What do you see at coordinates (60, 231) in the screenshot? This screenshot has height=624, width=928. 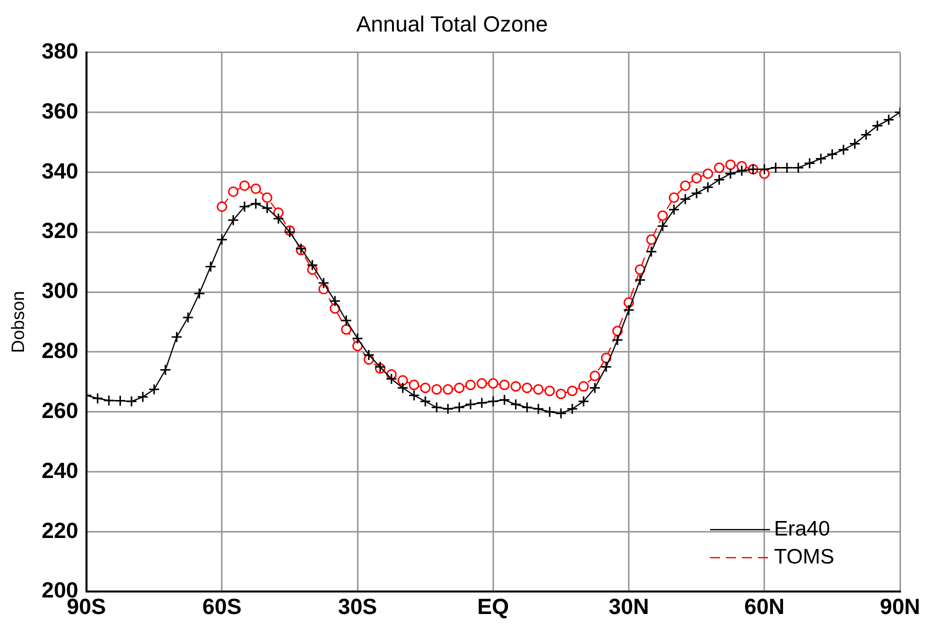 I see `y-tick-label: 320` at bounding box center [60, 231].